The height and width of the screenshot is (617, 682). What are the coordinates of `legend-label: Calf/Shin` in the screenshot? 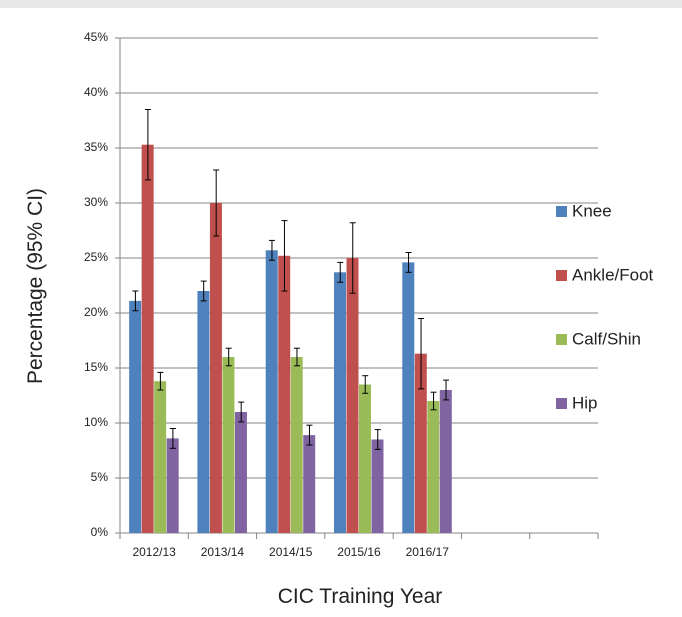 It's located at (606, 338).